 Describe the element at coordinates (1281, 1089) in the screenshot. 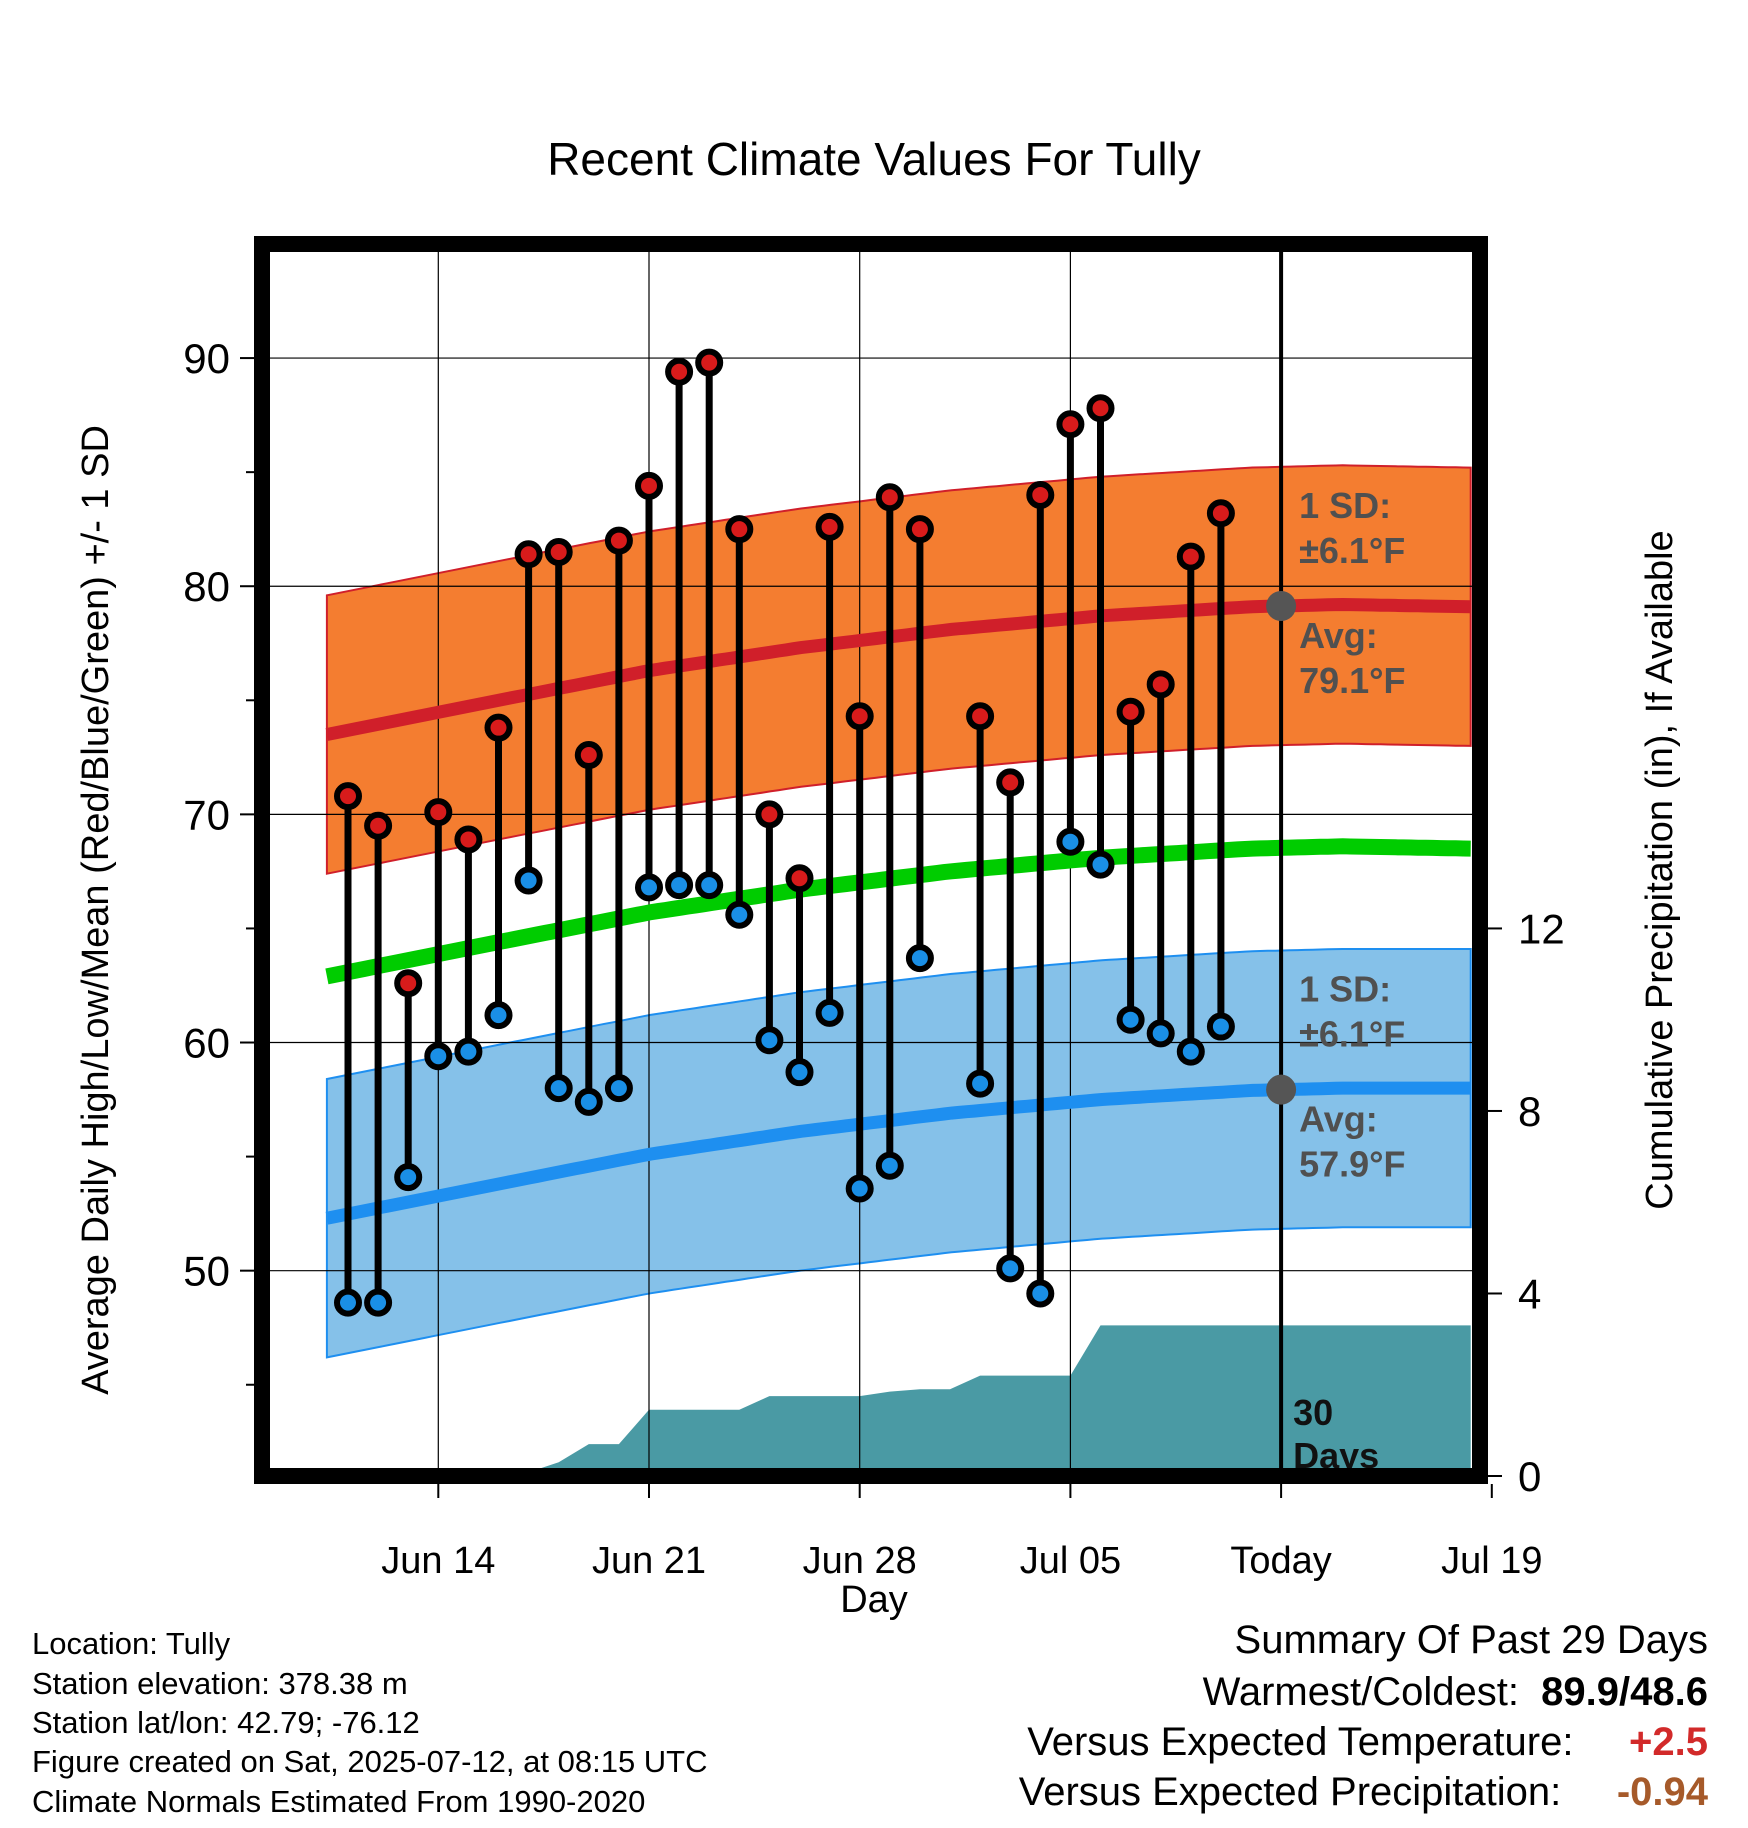

I see `today-low-avg-marker` at that location.